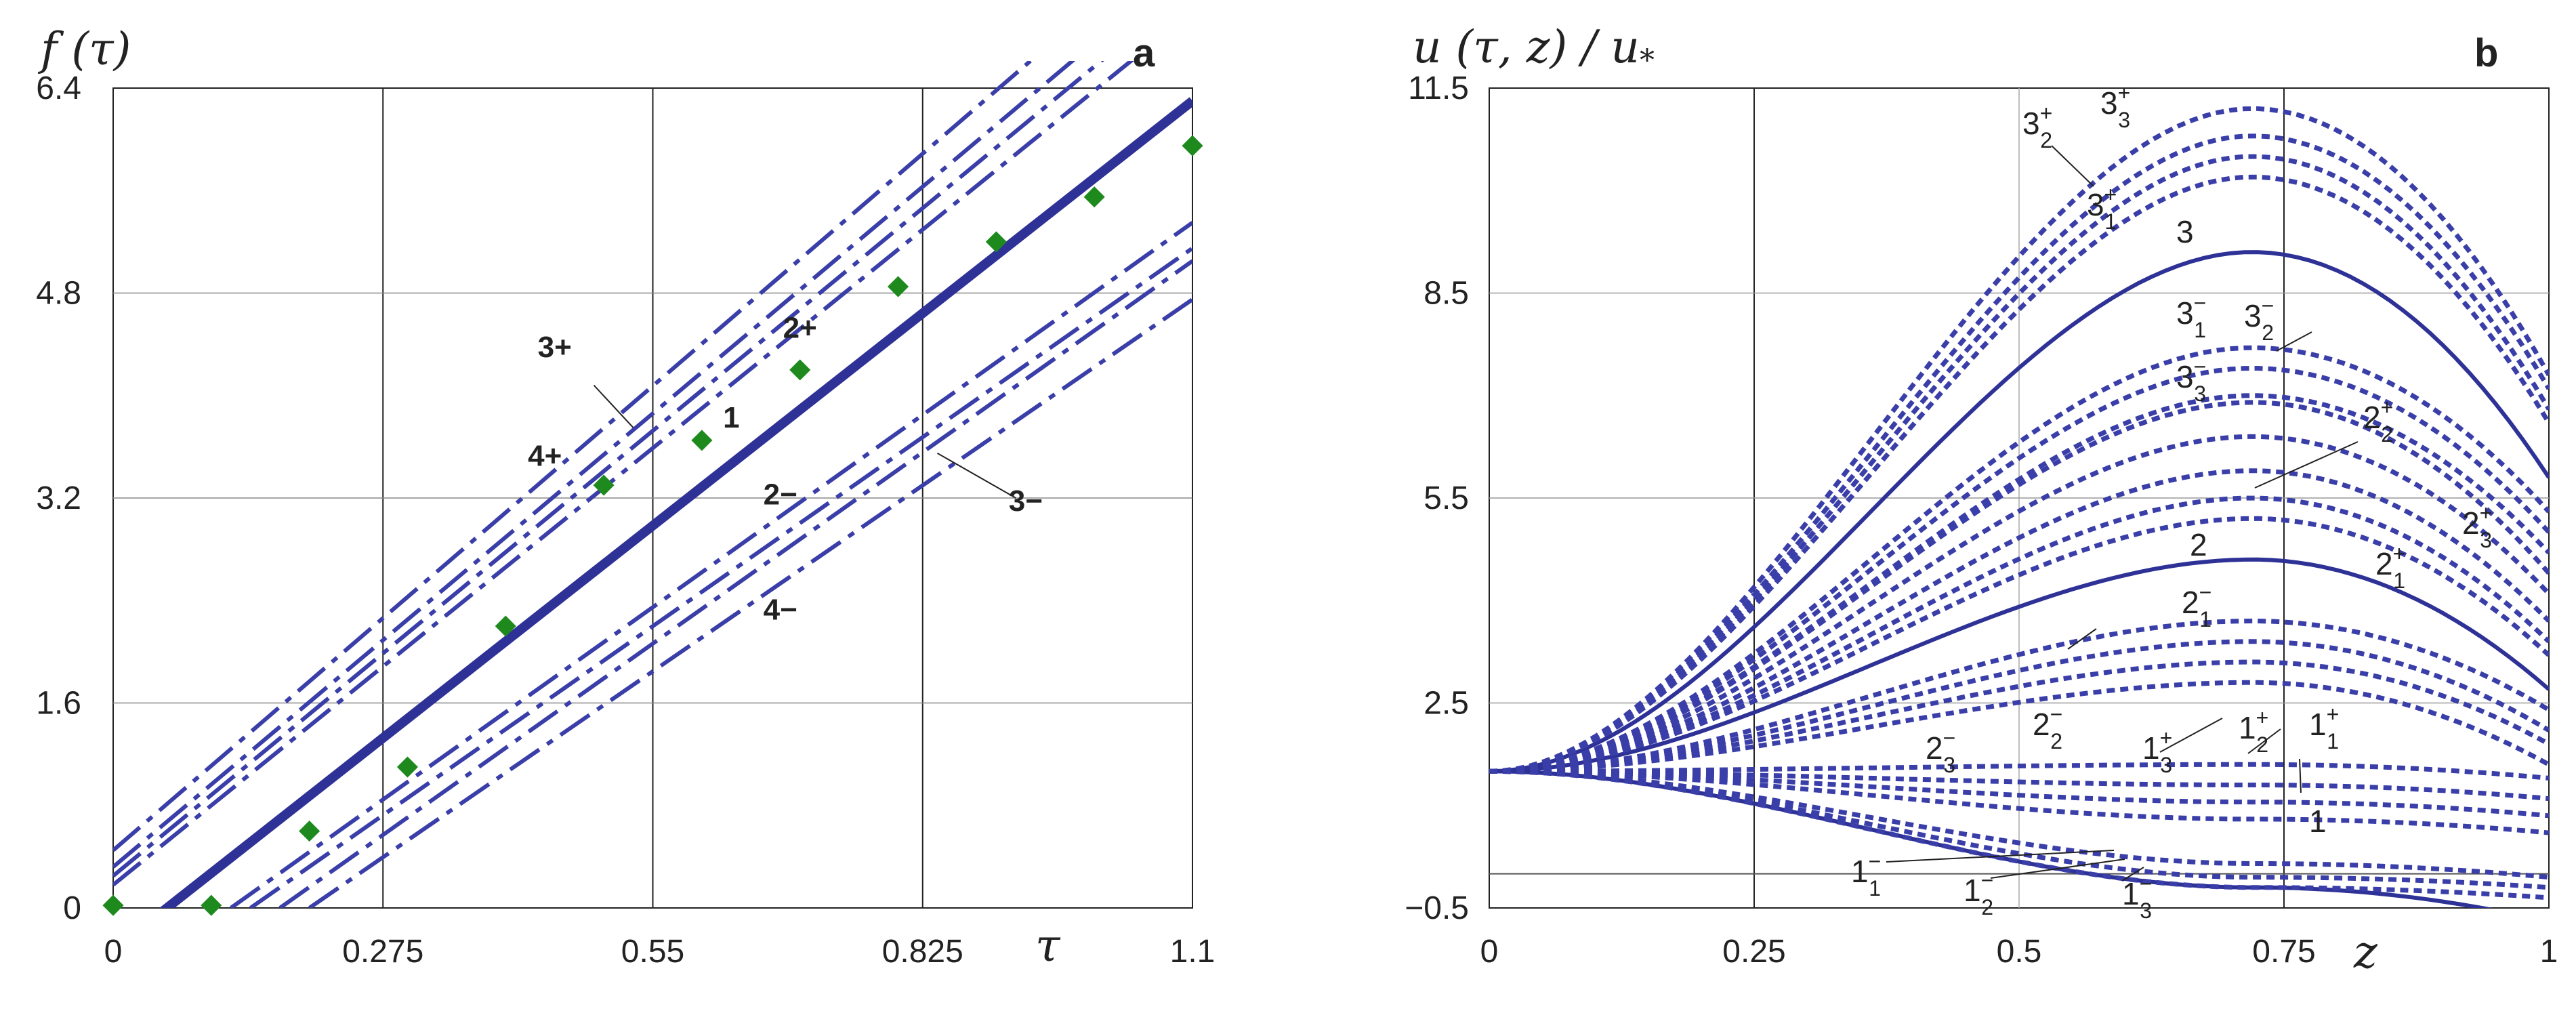  I want to click on panel-b-x-axis-title: z, so click(2365, 952).